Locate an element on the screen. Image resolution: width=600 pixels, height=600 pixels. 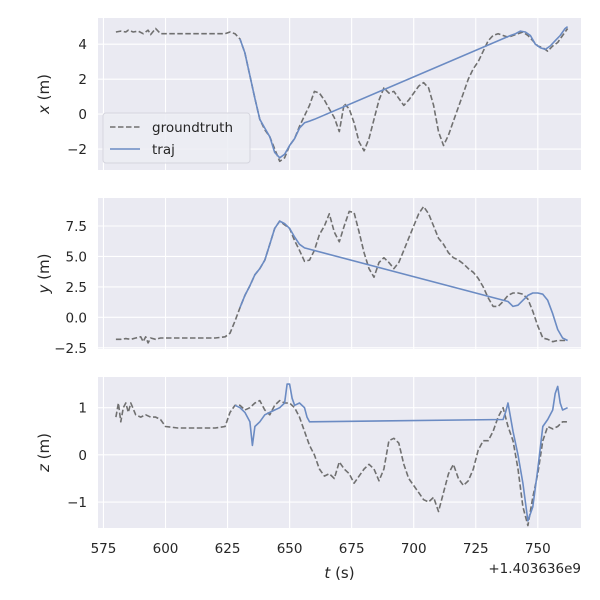
y-tick-label: −2 is located at coordinates (77, 150).